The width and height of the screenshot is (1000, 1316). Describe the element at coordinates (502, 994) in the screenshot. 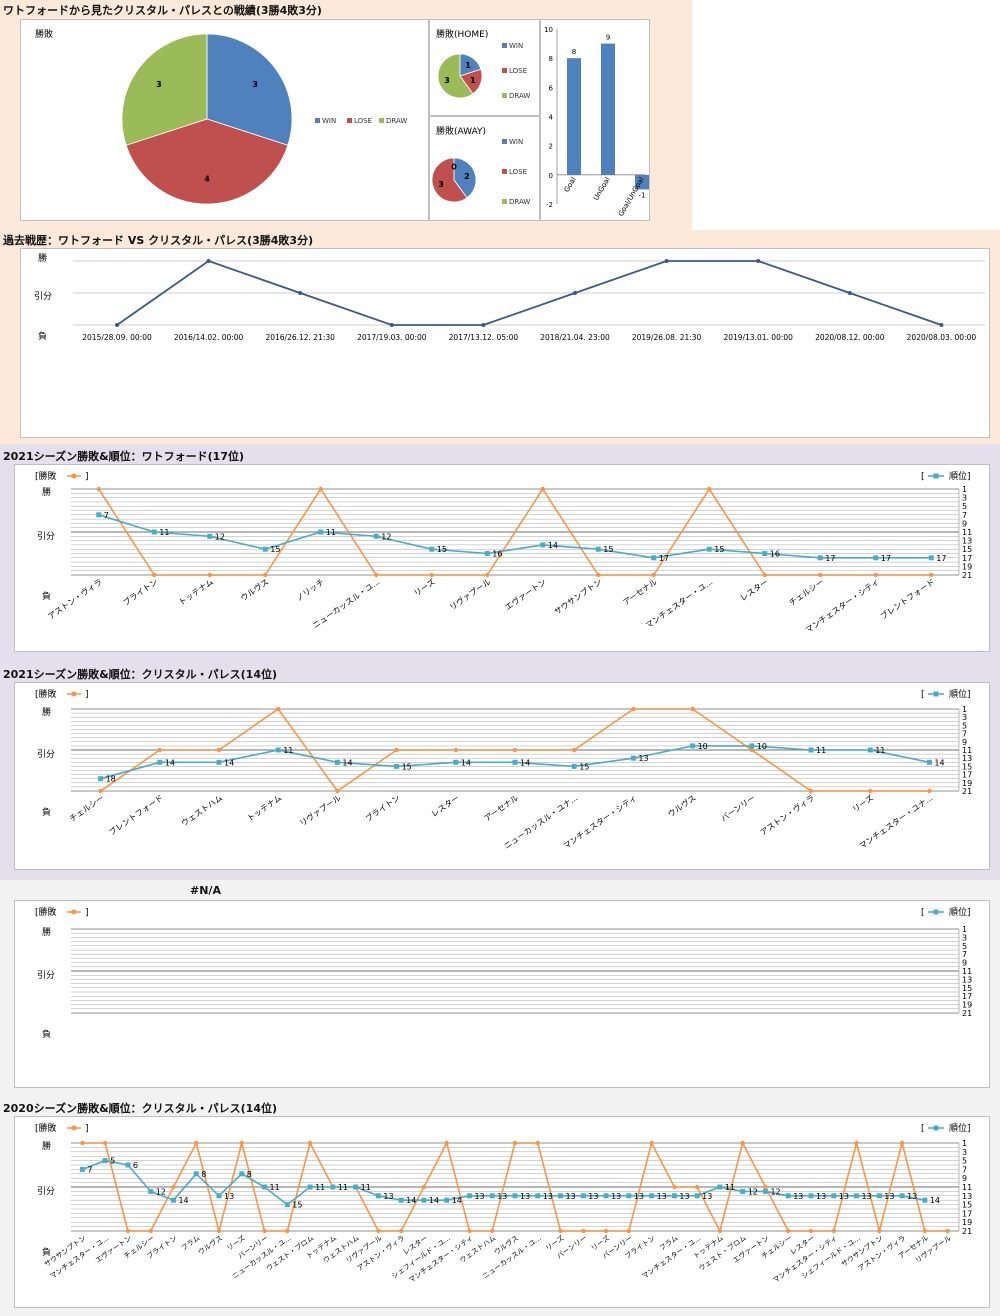

I see `na-panel: [勝敗][順位] 1 3 5 7 9 11 13 15 17 19 21 勝引分負` at that location.